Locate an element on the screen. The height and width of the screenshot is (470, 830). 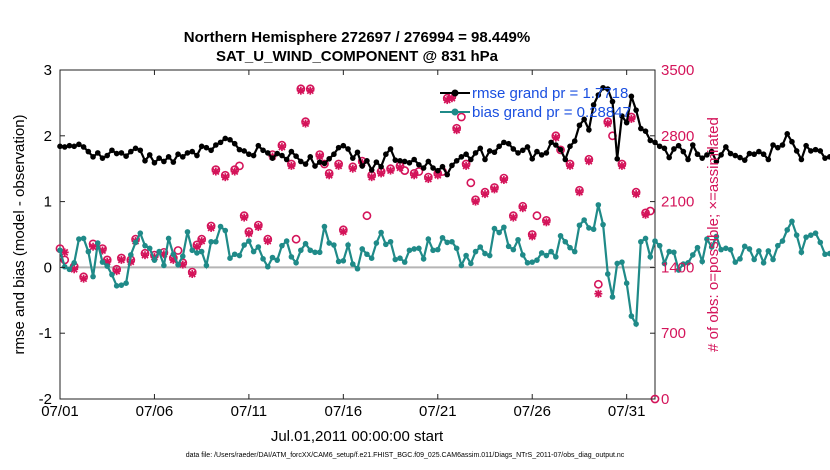
chart-subtitle: SAT_U_WIND_COMPONENT @ 831 hPa is located at coordinates (357, 56).